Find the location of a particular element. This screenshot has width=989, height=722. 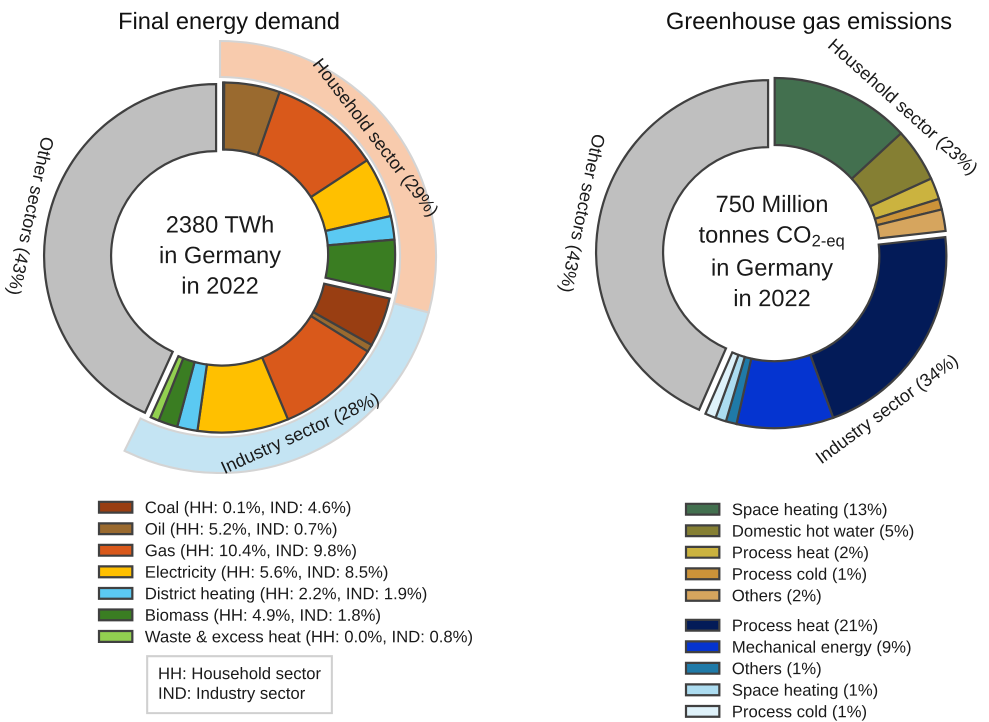

legend-label: Coal (HH: 0.1%, IND: 4.6%) is located at coordinates (248, 509).